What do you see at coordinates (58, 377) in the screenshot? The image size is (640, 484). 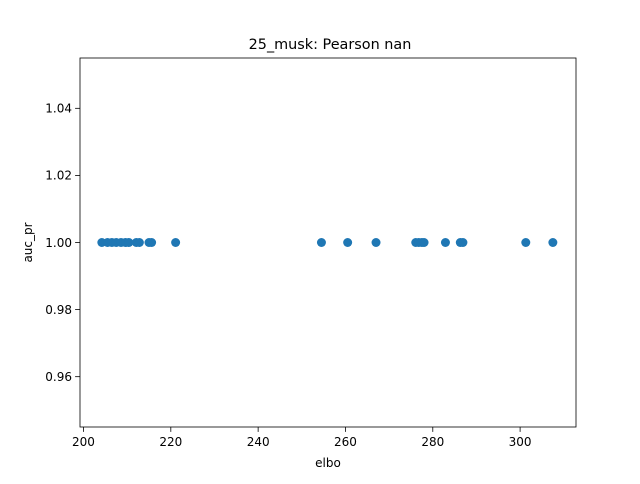 I see `y-tick-label: 0.96` at bounding box center [58, 377].